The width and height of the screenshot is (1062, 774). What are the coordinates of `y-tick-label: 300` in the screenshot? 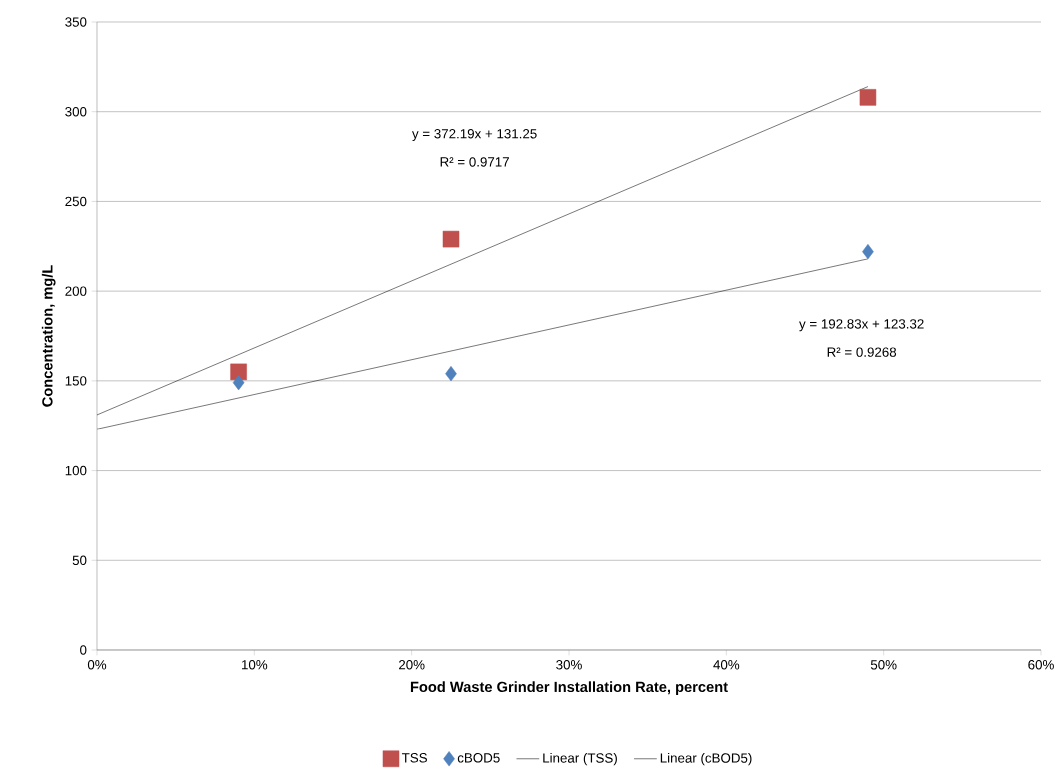 It's located at (76, 111).